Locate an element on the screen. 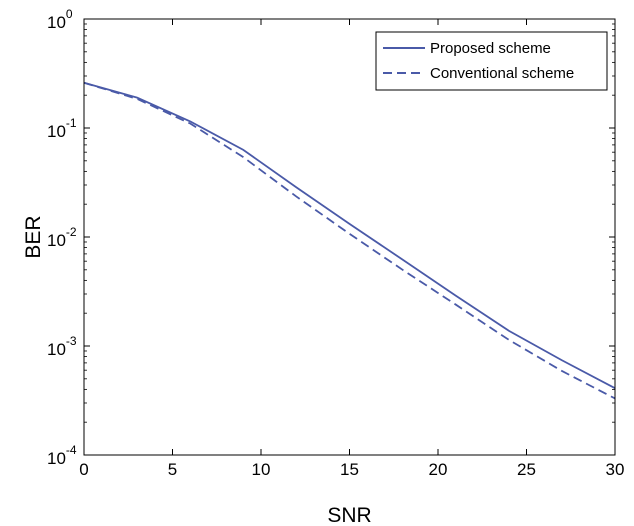 This screenshot has width=634, height=526. y-tick-label: 10⁻³ is located at coordinates (62, 346).